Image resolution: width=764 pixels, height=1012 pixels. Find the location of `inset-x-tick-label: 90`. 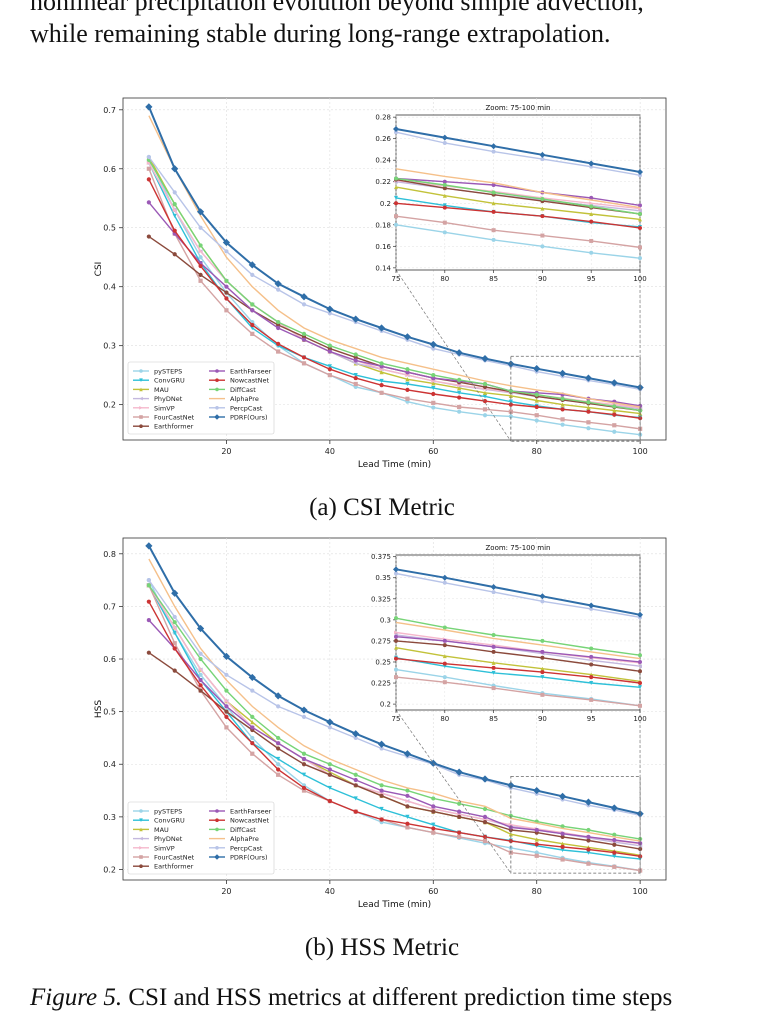

inset-x-tick-label: 90 is located at coordinates (542, 719).